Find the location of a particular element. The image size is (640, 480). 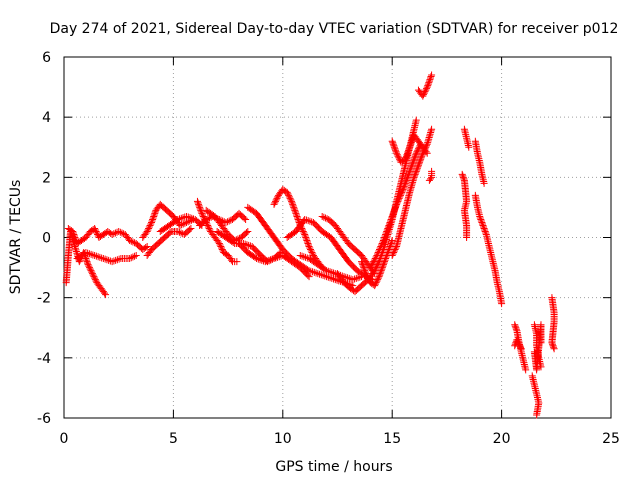

y-tick-label: 4 is located at coordinates (46, 118).